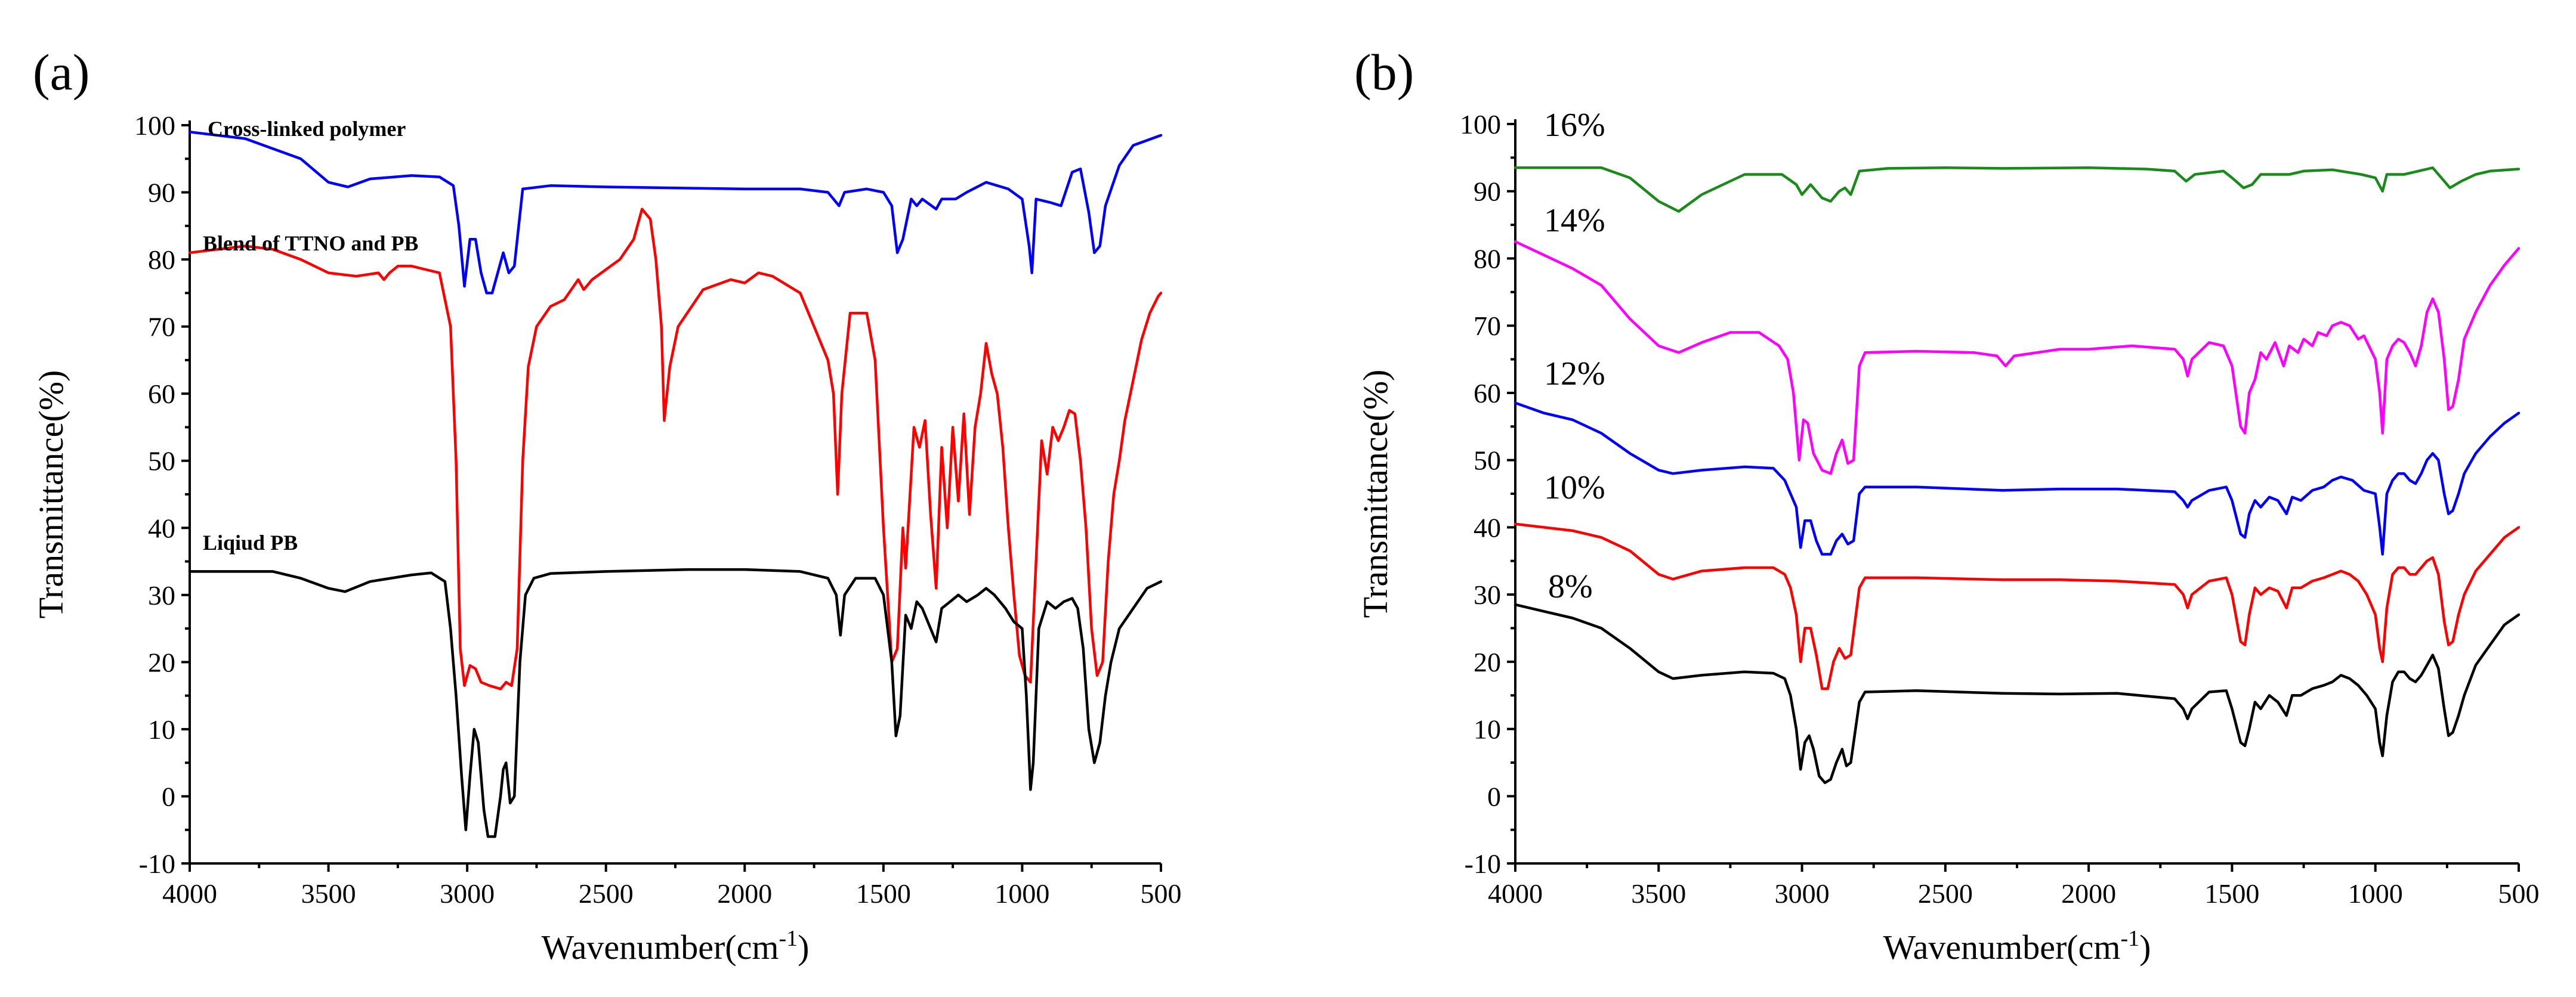 The image size is (2576, 997). Describe the element at coordinates (1384, 72) in the screenshot. I see `panel-label-b: (b)` at that location.